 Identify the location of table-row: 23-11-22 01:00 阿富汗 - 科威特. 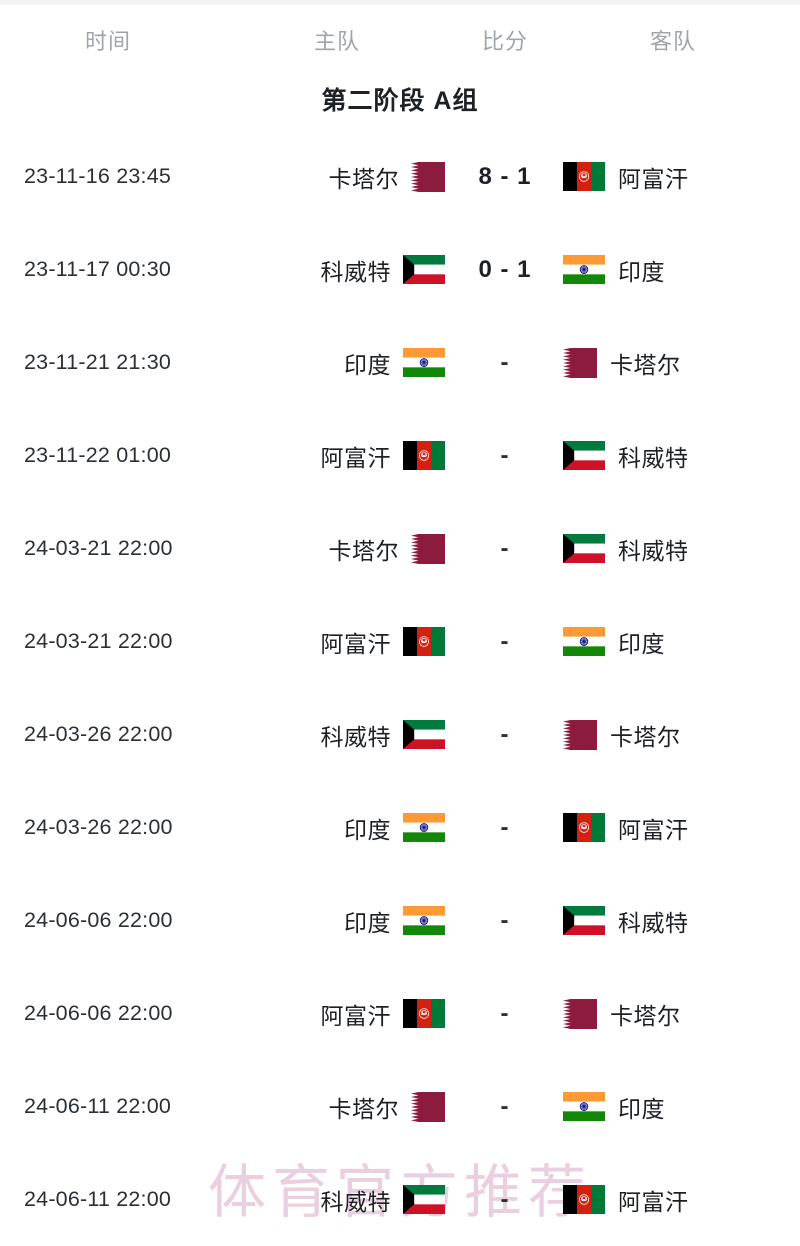
(400, 455).